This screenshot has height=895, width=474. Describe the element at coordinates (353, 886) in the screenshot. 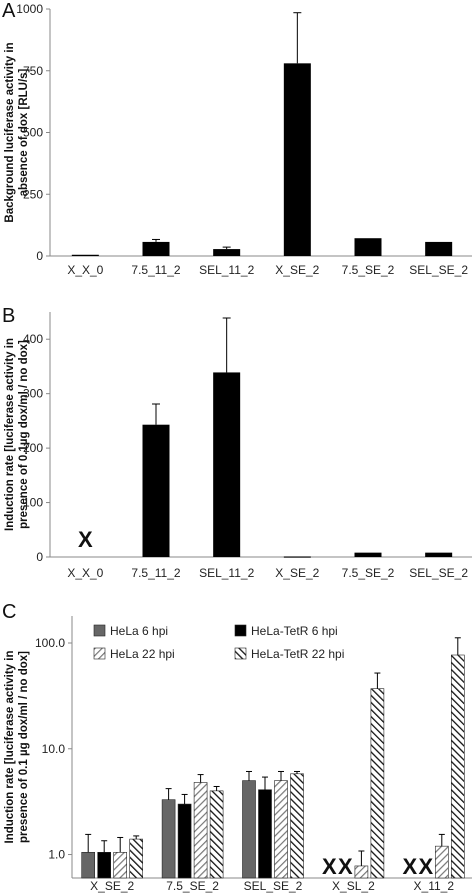

I see `x-tick-label: X_SL_2` at that location.